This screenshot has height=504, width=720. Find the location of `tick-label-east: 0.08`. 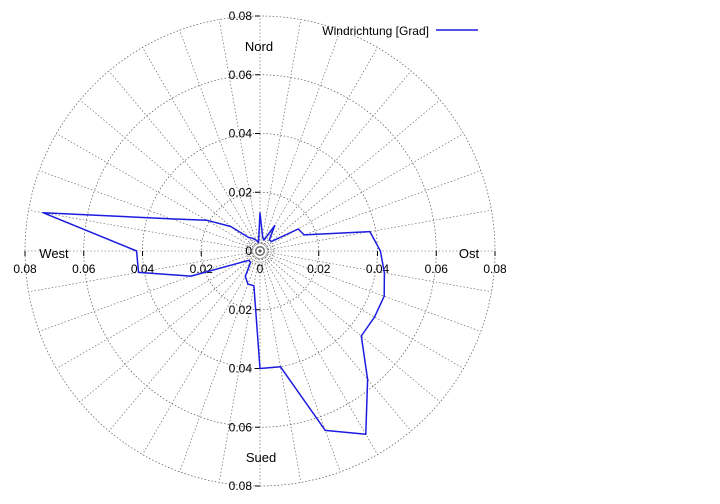

tick-label-east: 0.08 is located at coordinates (495, 269).